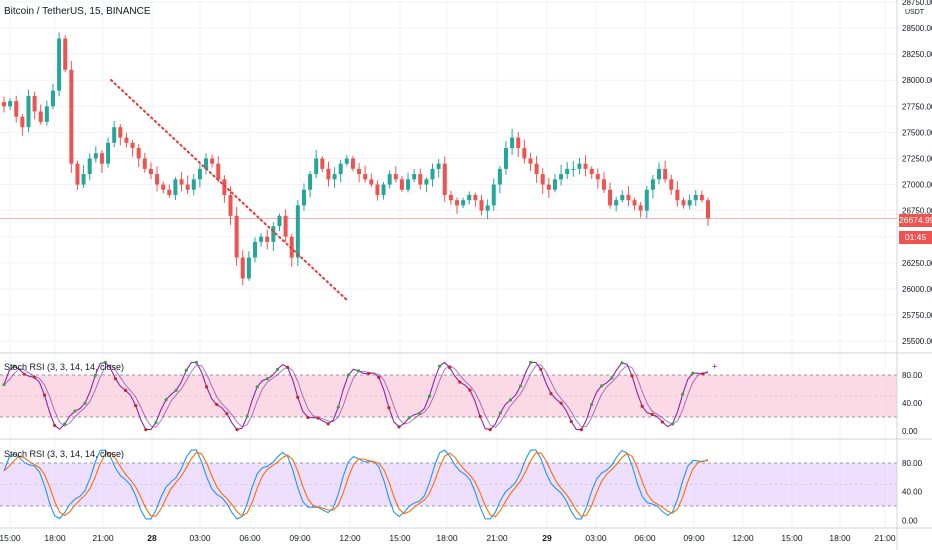  I want to click on indicator-1-label: Stoch RSI (3, 3, 14, 14, close), so click(64, 367).